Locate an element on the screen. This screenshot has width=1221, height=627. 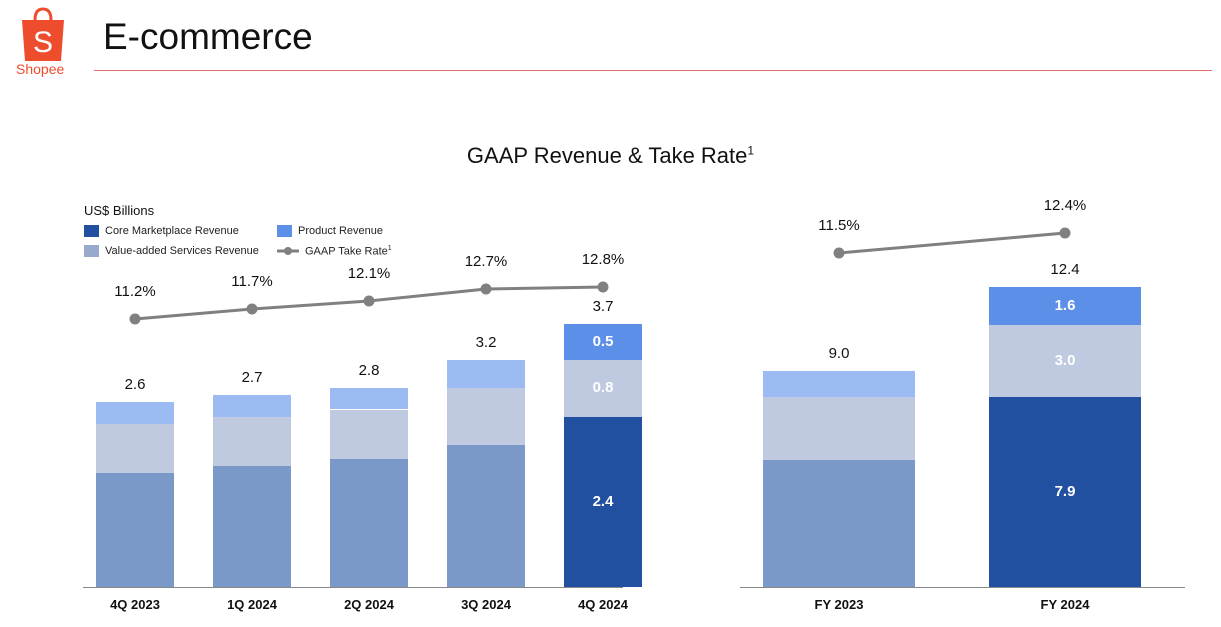
total-value-label: 12.4 is located at coordinates (1065, 269).